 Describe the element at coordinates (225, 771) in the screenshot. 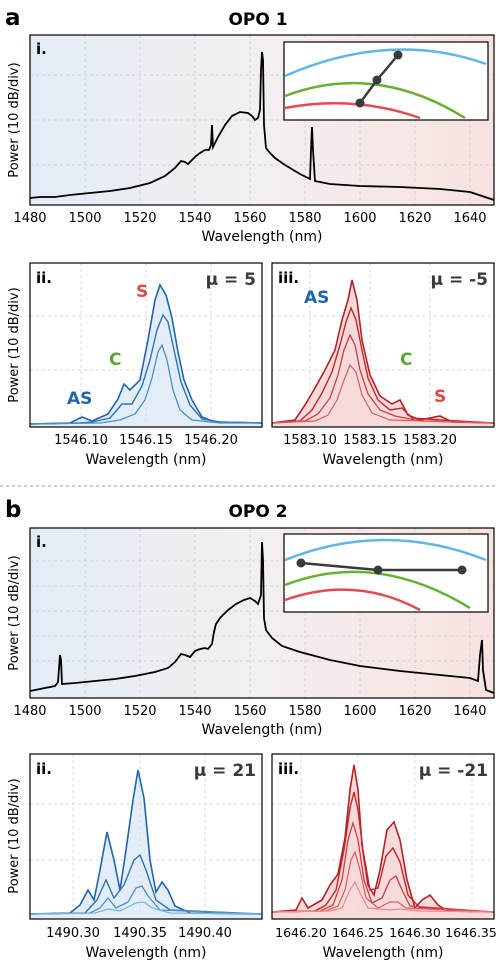

I see `b-ii-mu: μ = 21` at that location.